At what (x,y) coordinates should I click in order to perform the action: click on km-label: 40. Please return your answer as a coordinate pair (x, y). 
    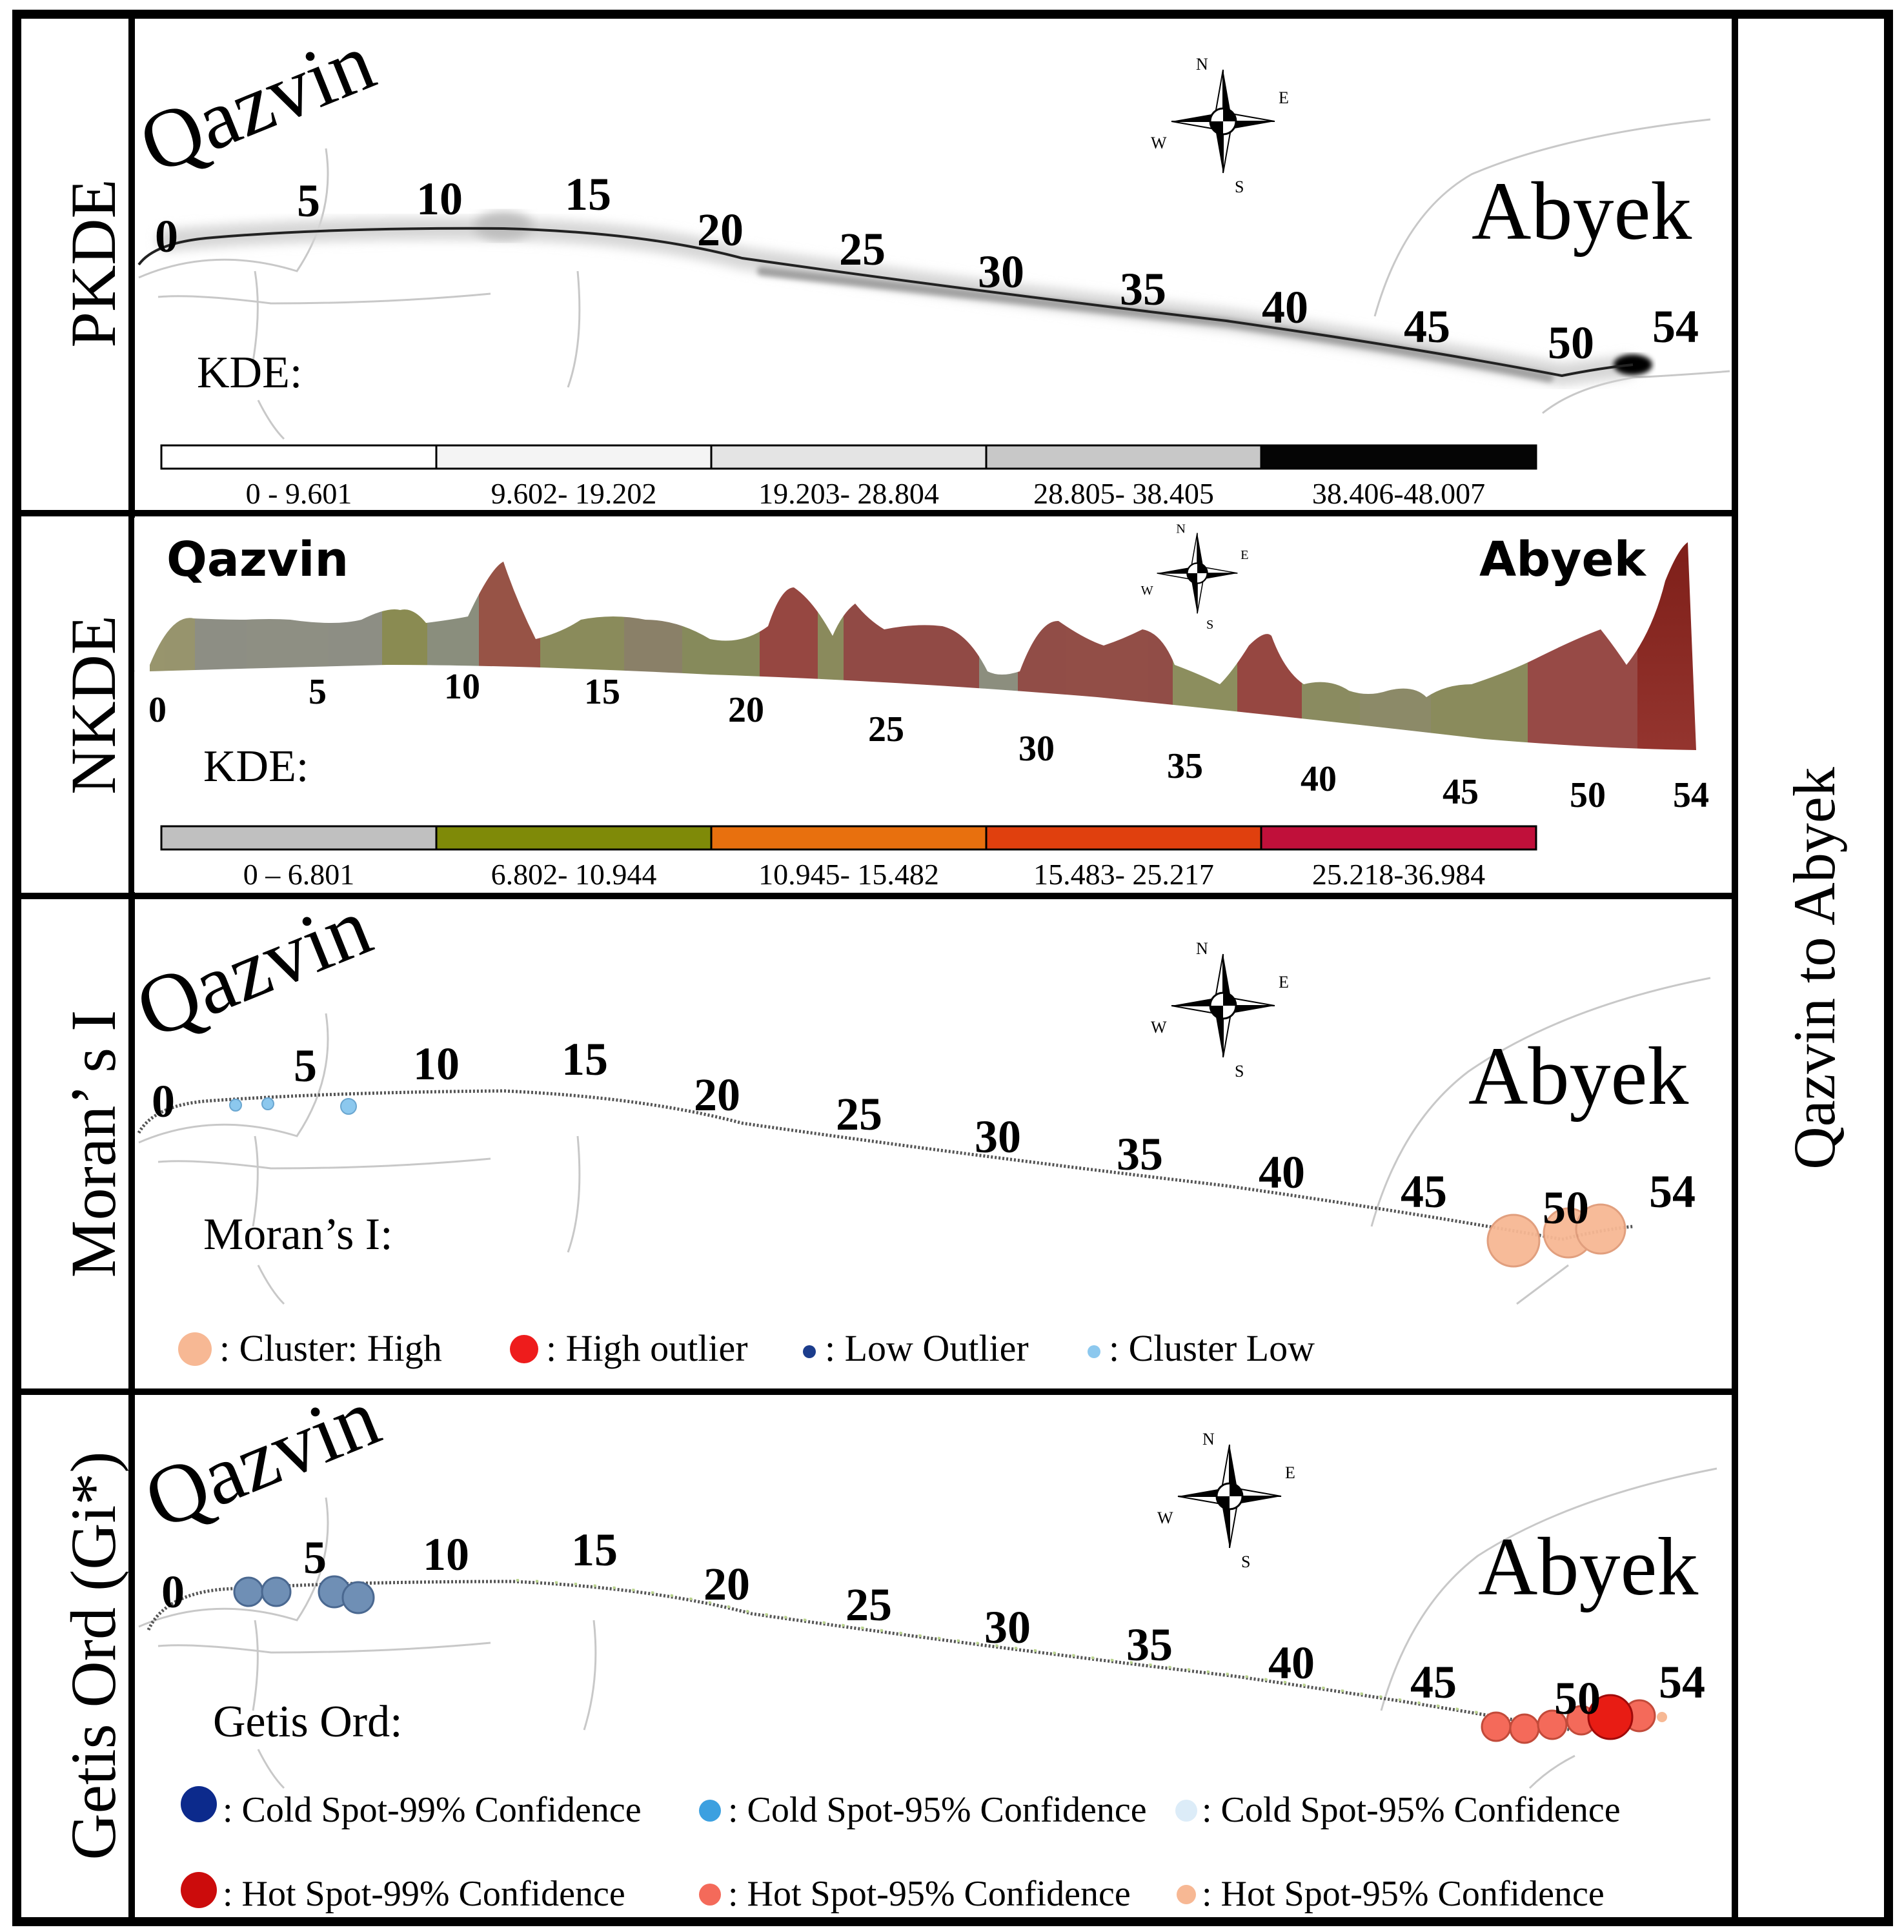
    Looking at the image, I should click on (1292, 1663).